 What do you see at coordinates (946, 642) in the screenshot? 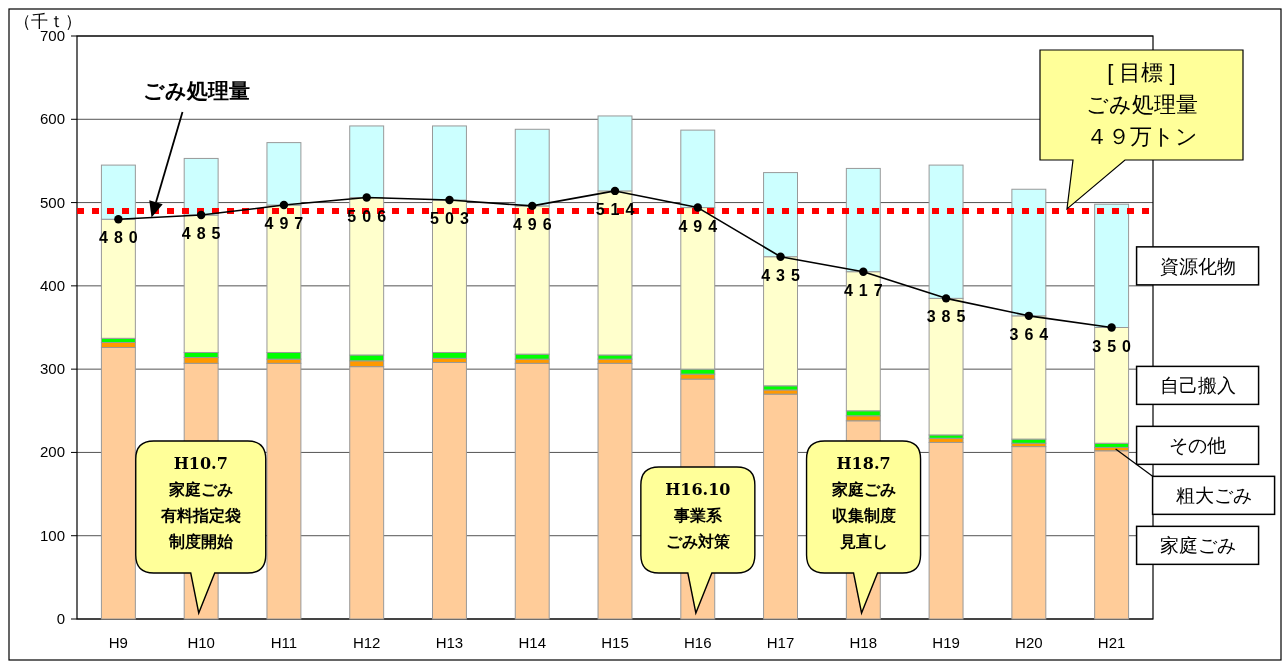
I see `x-tick-label: H19` at bounding box center [946, 642].